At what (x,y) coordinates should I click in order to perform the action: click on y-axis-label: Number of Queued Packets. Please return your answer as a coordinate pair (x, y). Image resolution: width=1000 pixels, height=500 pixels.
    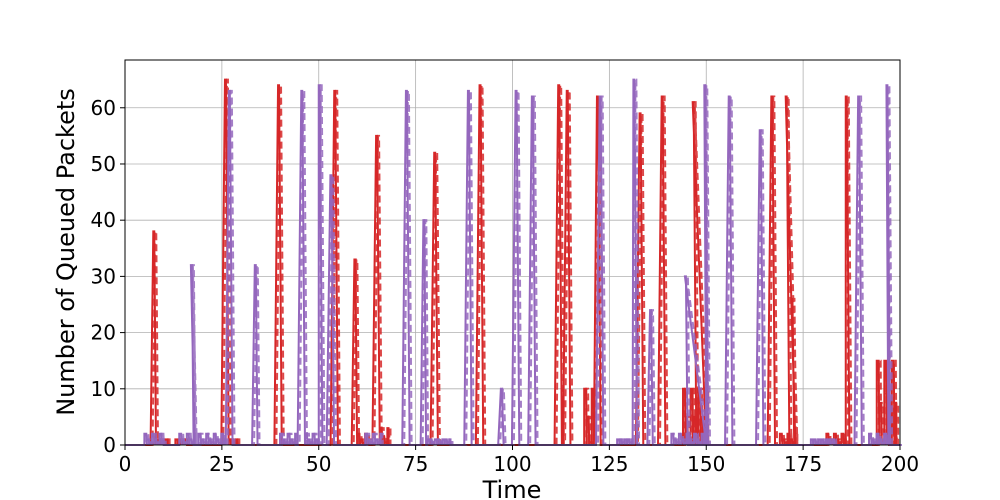
    Looking at the image, I should click on (66, 252).